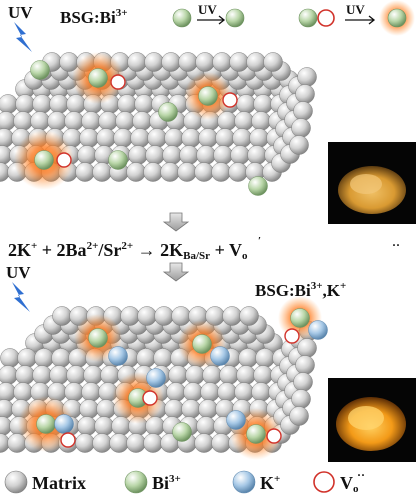 This screenshot has height=500, width=420. Describe the element at coordinates (211, 20) in the screenshot. I see `arrow-icon` at that location.